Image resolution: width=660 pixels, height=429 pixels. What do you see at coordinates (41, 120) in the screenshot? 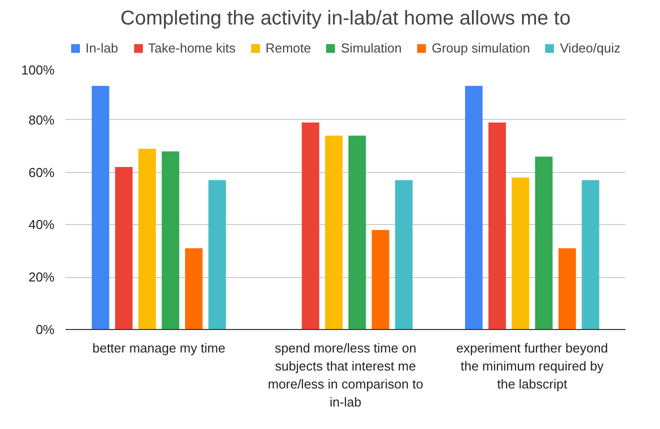
I see `y-tick-label: 80%` at bounding box center [41, 120].